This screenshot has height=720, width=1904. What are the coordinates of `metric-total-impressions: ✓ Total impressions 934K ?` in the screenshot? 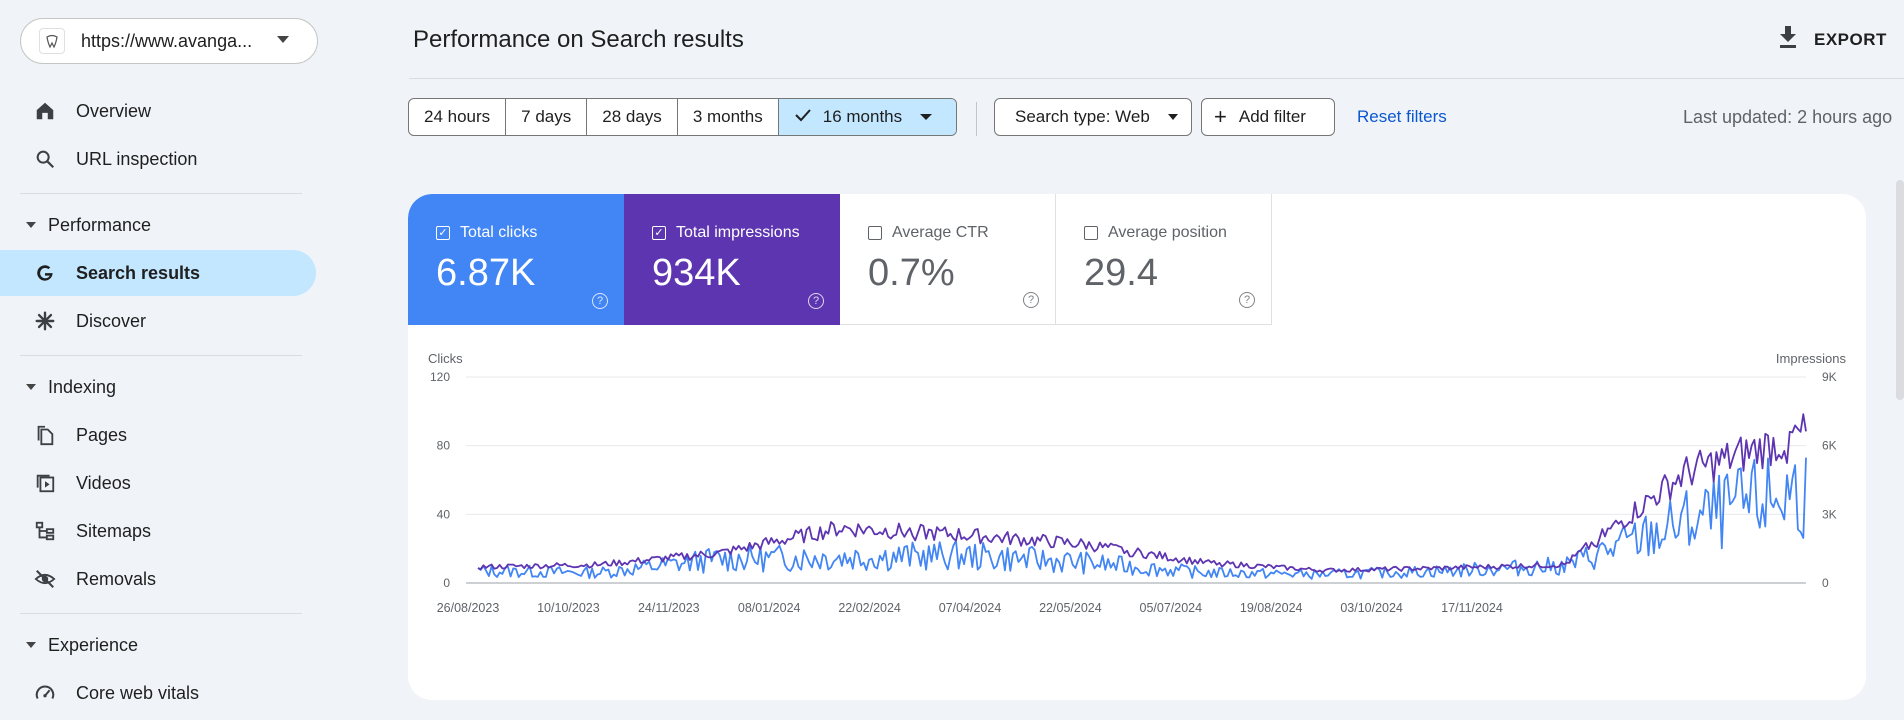 It's located at (732, 259).